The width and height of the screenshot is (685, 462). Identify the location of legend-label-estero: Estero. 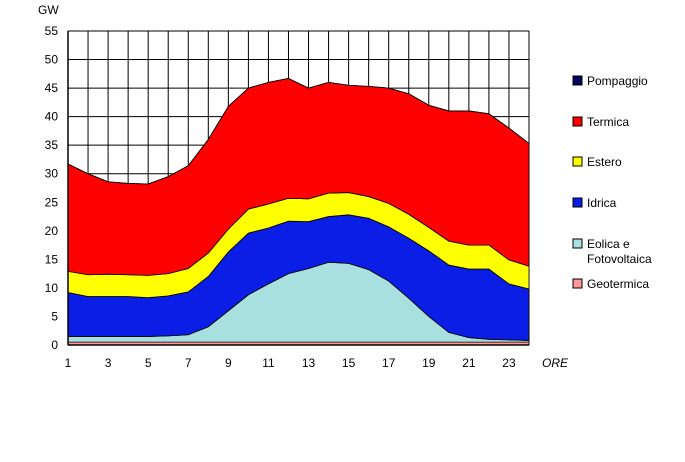
(604, 162).